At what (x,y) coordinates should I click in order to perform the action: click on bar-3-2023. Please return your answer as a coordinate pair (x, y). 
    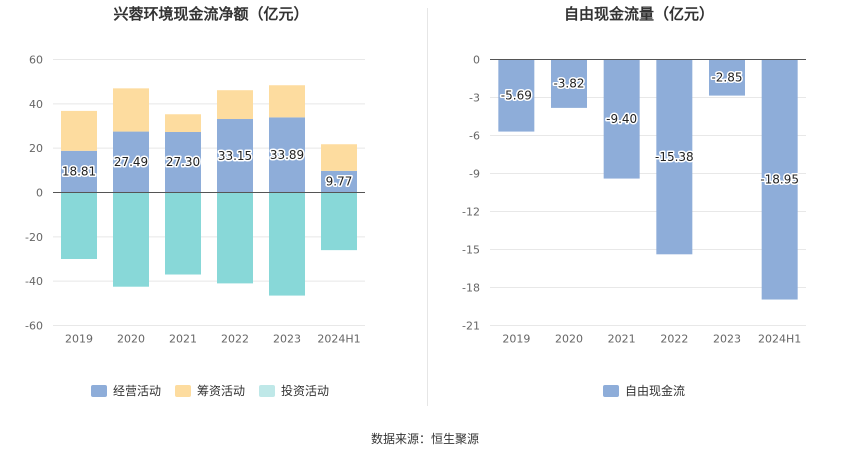
    Looking at the image, I should click on (287, 244).